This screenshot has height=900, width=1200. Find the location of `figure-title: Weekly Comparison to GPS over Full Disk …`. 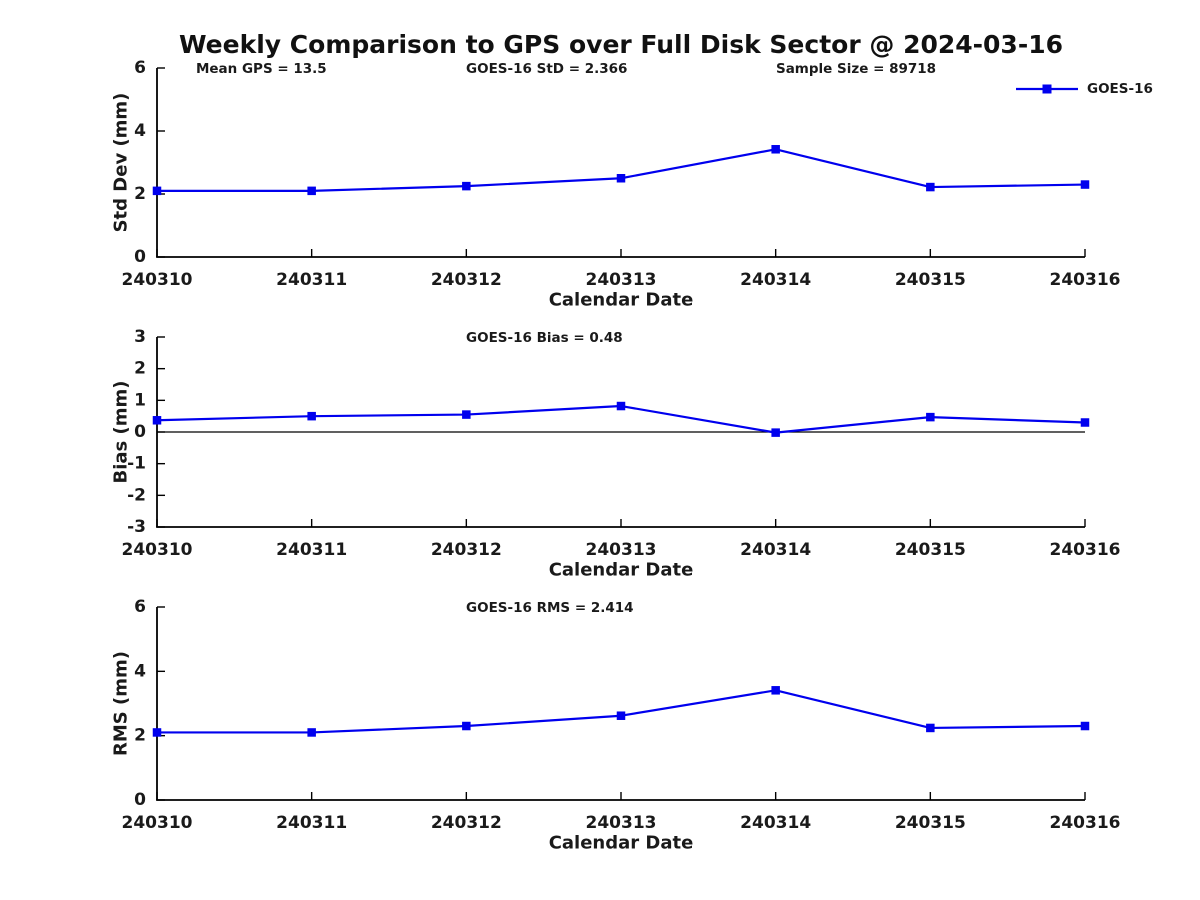

figure-title: Weekly Comparison to GPS over Full Disk … is located at coordinates (621, 44).